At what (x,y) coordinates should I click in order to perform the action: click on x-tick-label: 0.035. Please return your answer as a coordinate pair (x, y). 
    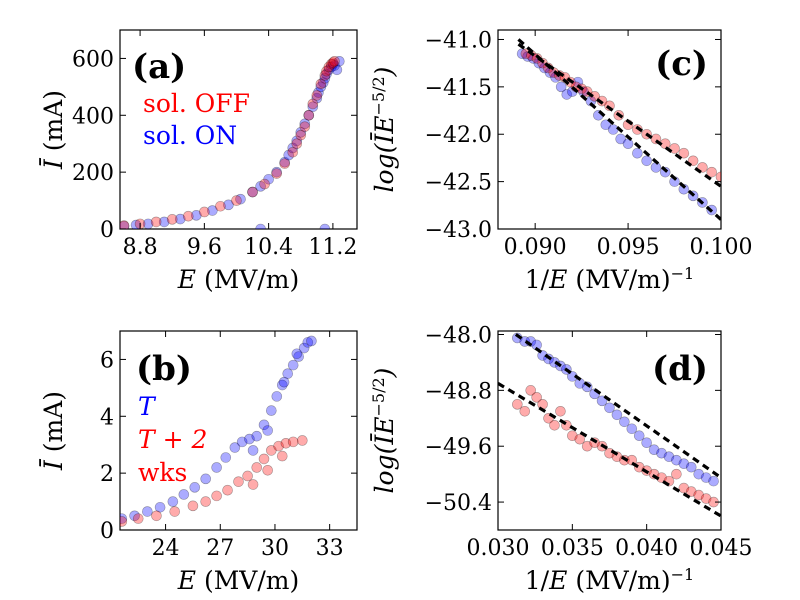
    Looking at the image, I should click on (572, 548).